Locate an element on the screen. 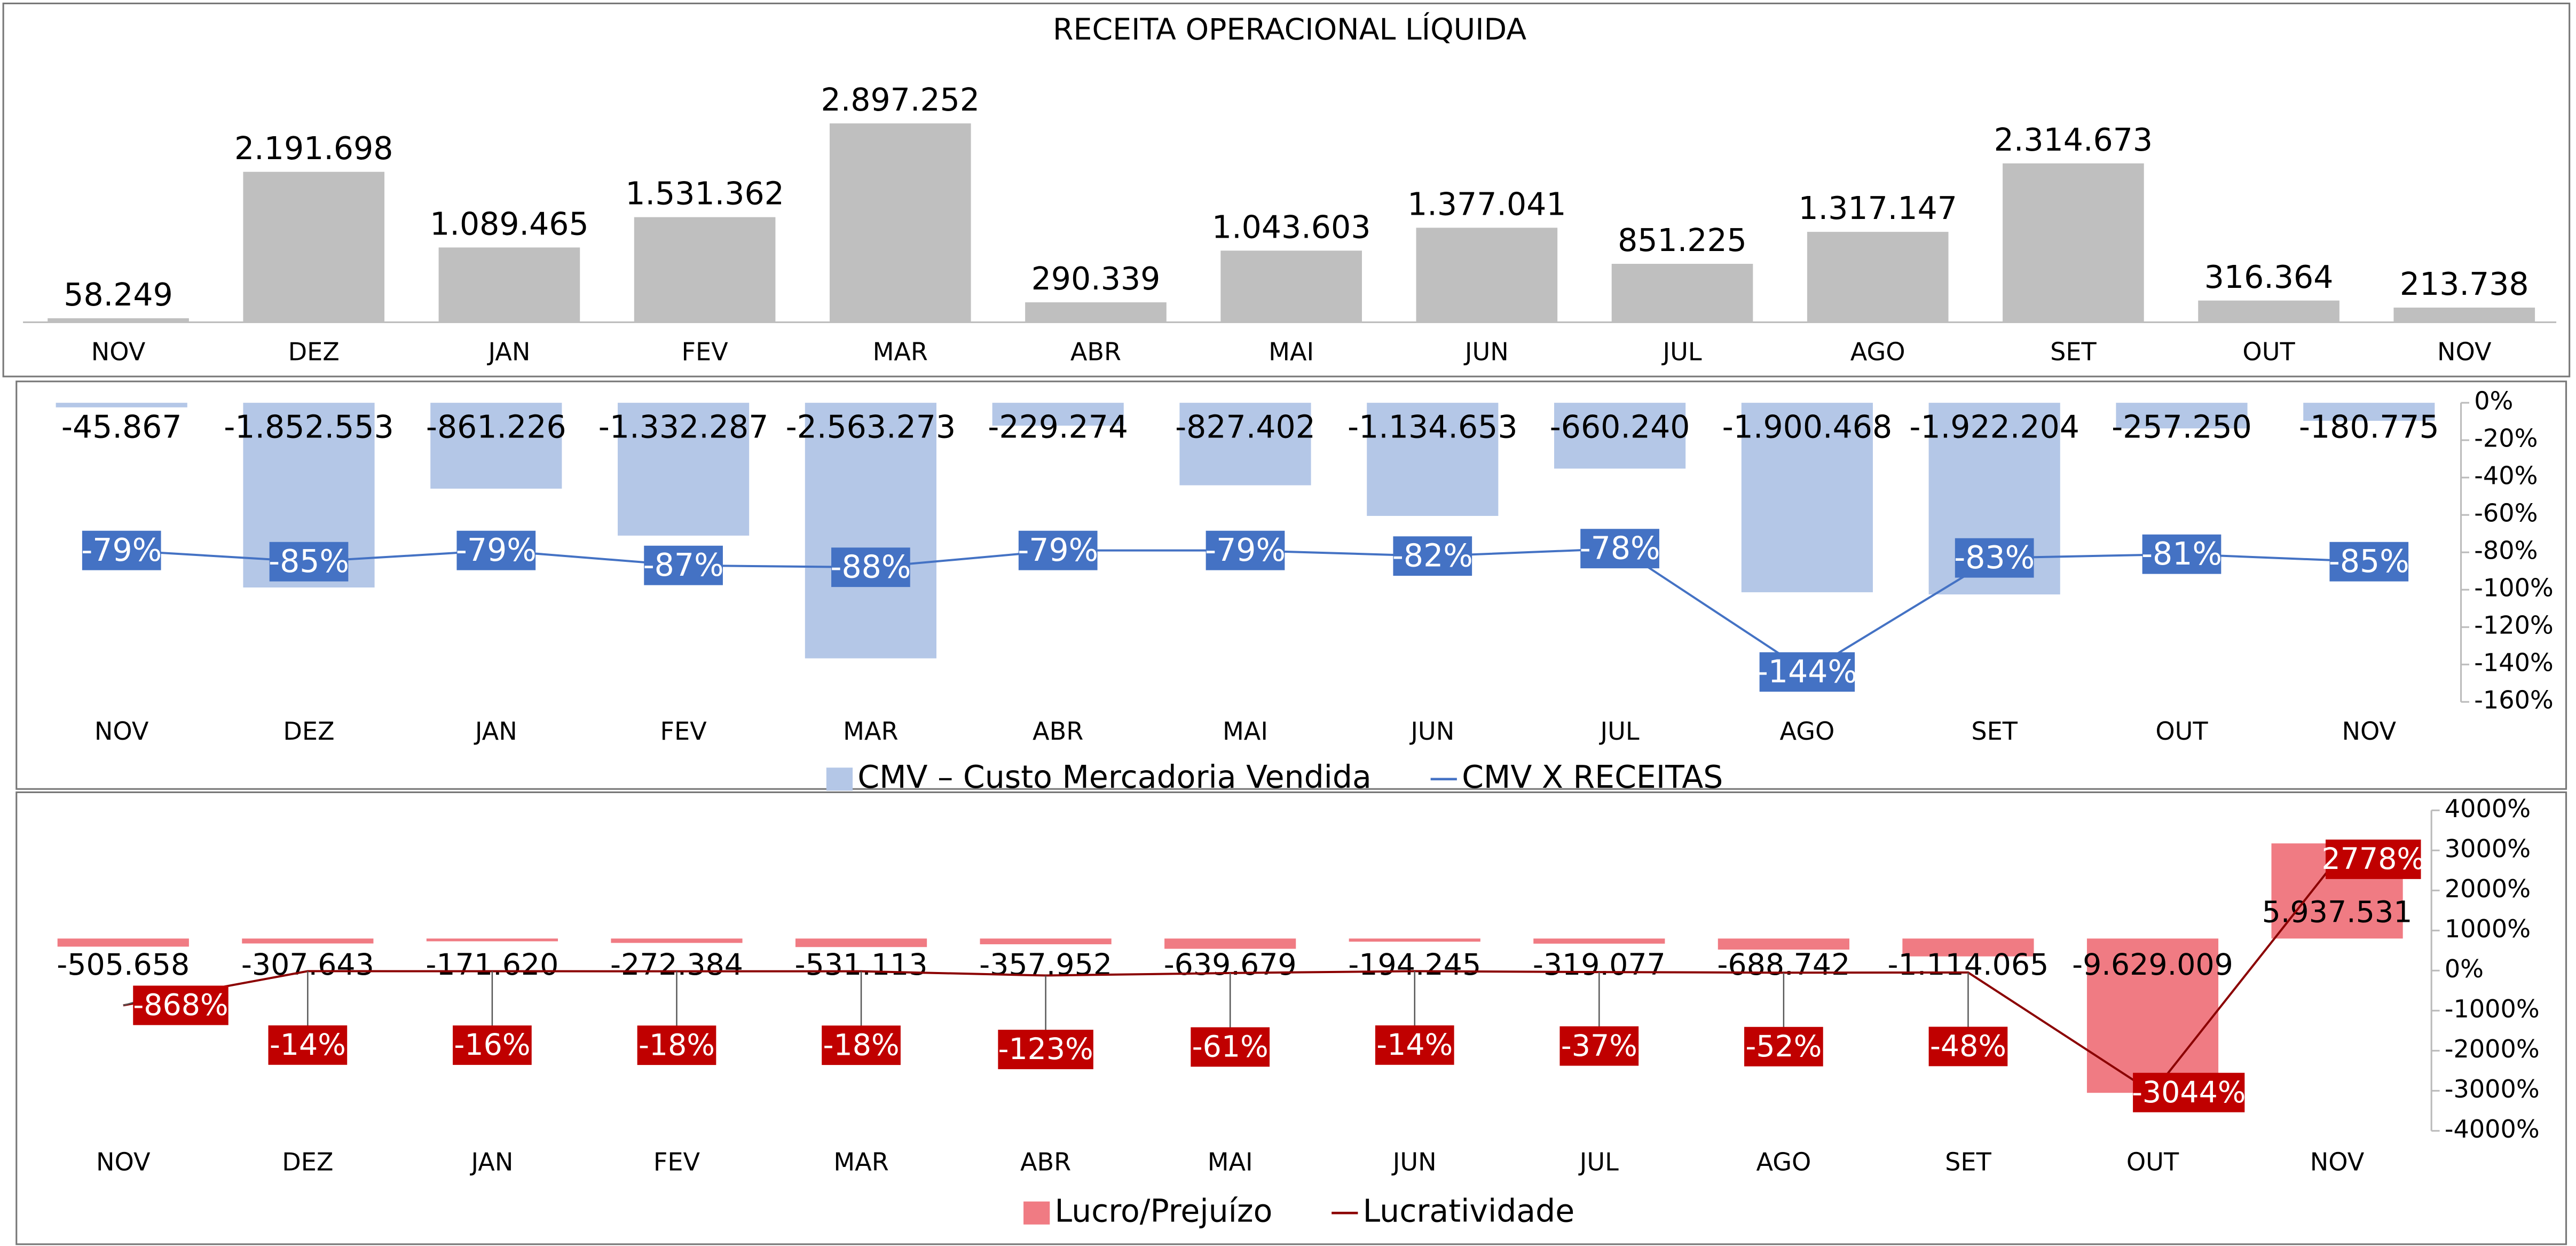 The height and width of the screenshot is (1246, 2576). data-label: 1.377.041 is located at coordinates (1486, 204).